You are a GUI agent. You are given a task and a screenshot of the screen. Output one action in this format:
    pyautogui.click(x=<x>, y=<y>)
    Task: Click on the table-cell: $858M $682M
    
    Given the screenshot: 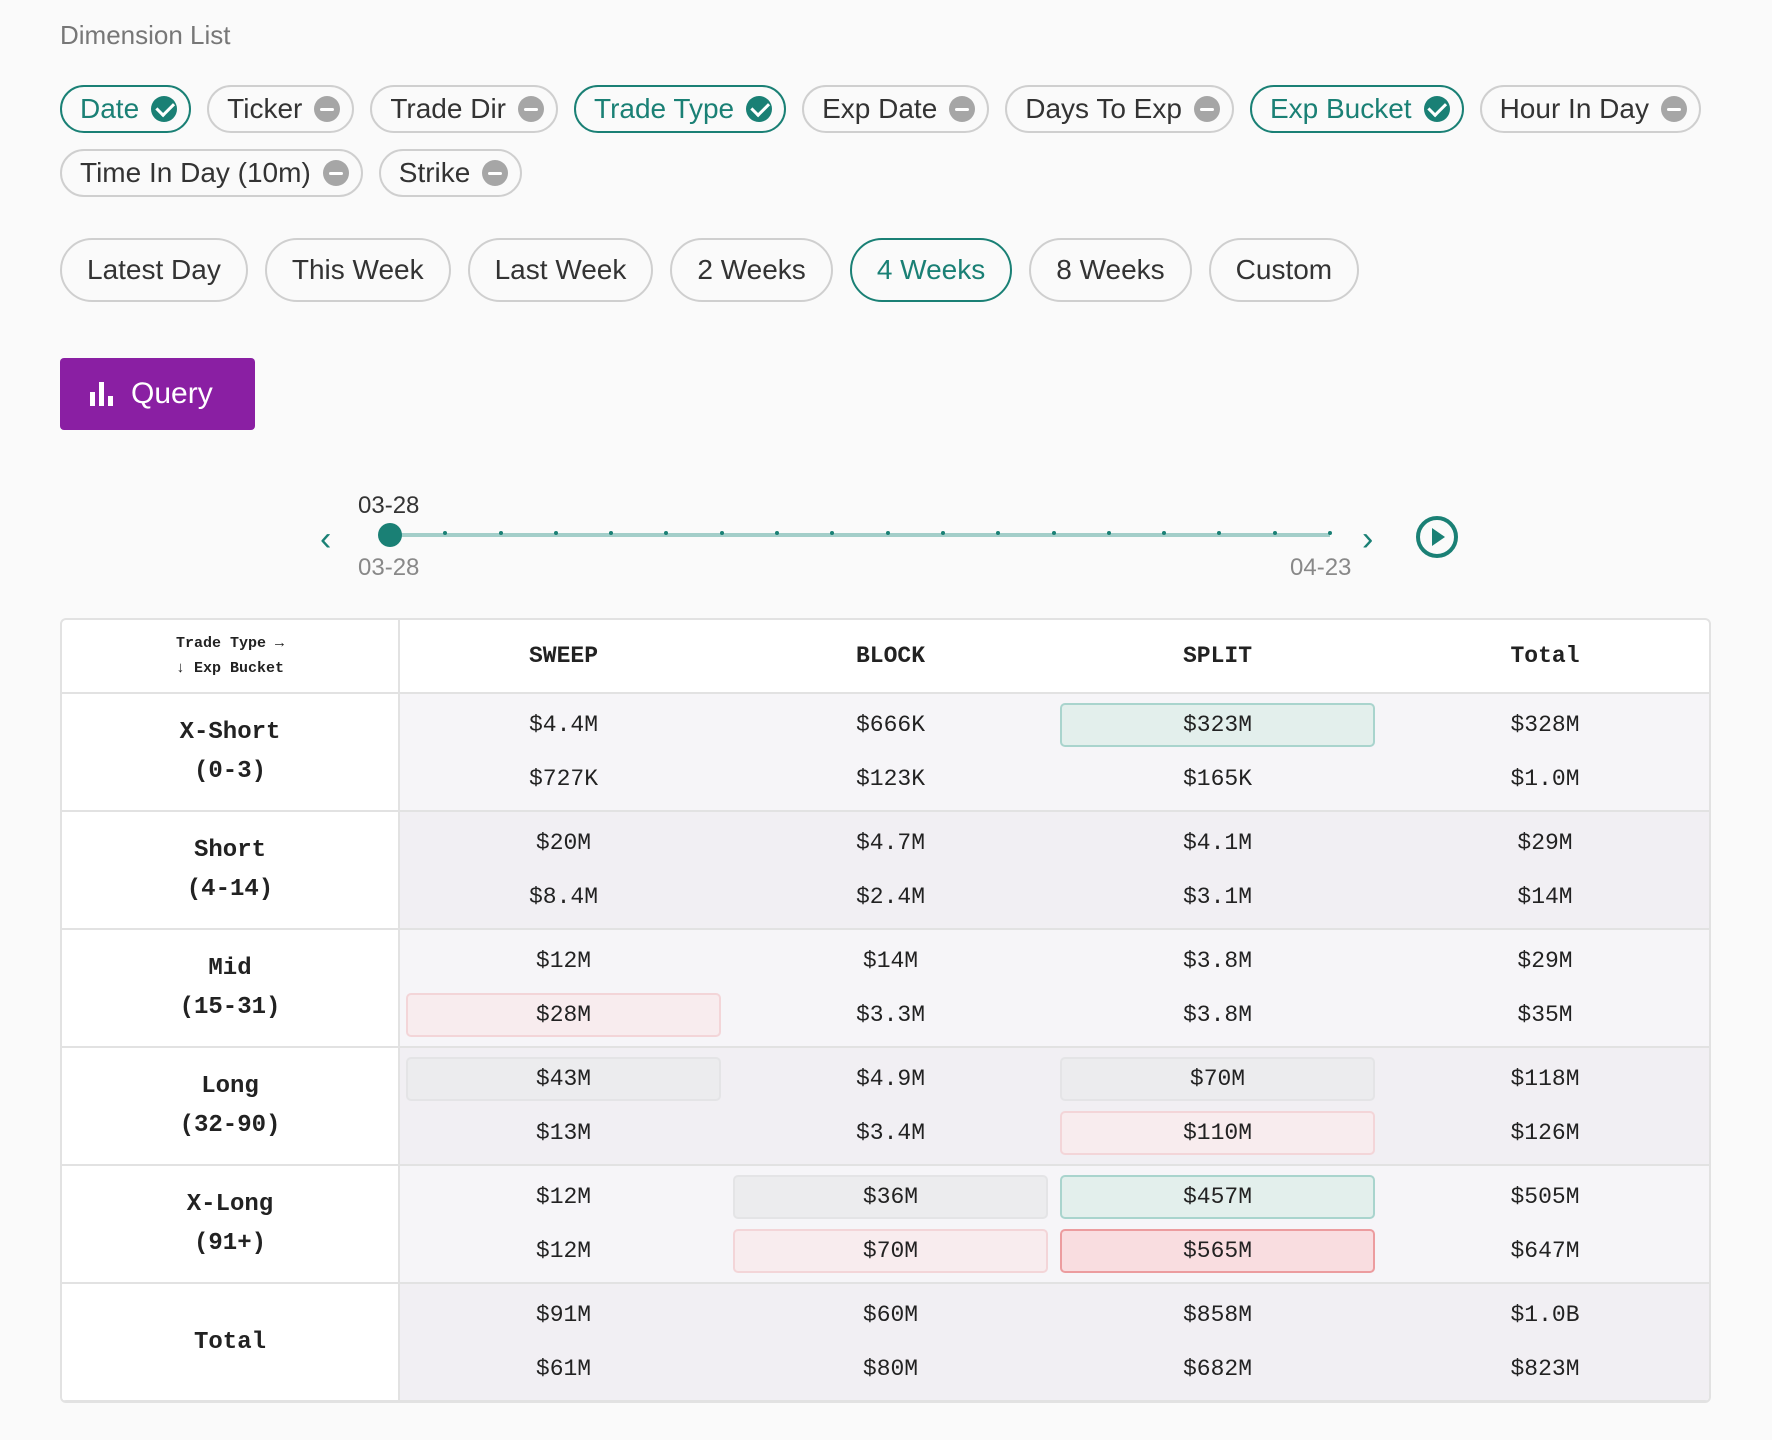 What is the action you would take?
    pyautogui.click(x=1217, y=1342)
    